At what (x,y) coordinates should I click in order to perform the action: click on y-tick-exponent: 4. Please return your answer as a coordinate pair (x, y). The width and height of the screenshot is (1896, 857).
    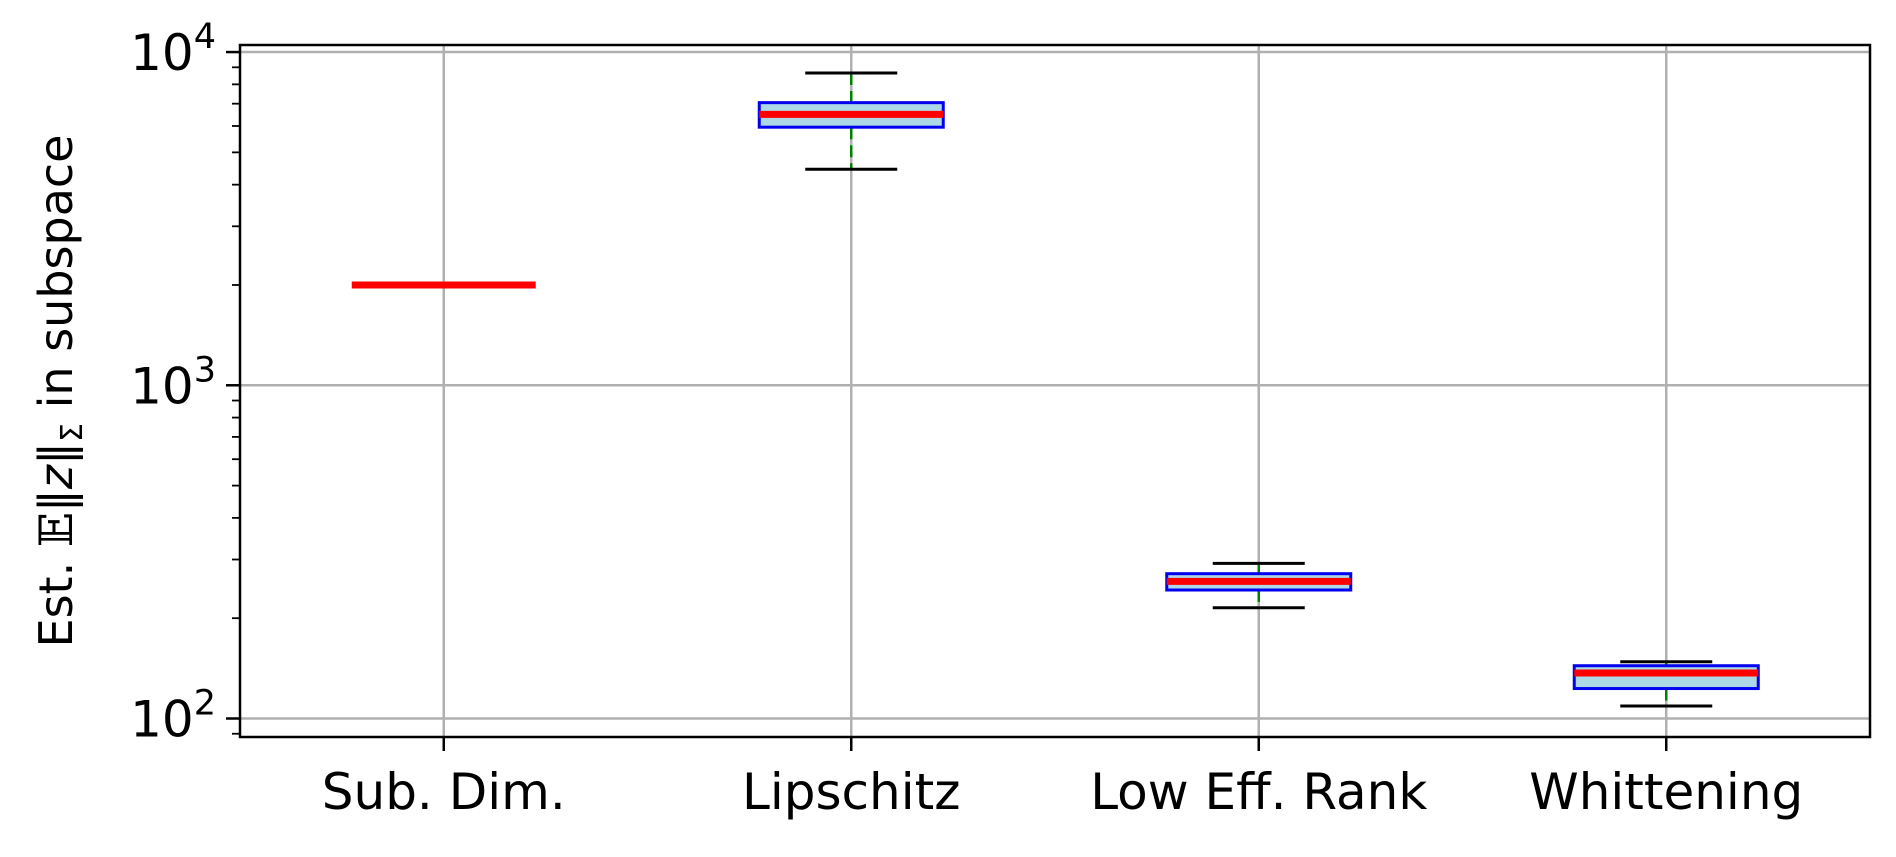
    Looking at the image, I should click on (205, 37).